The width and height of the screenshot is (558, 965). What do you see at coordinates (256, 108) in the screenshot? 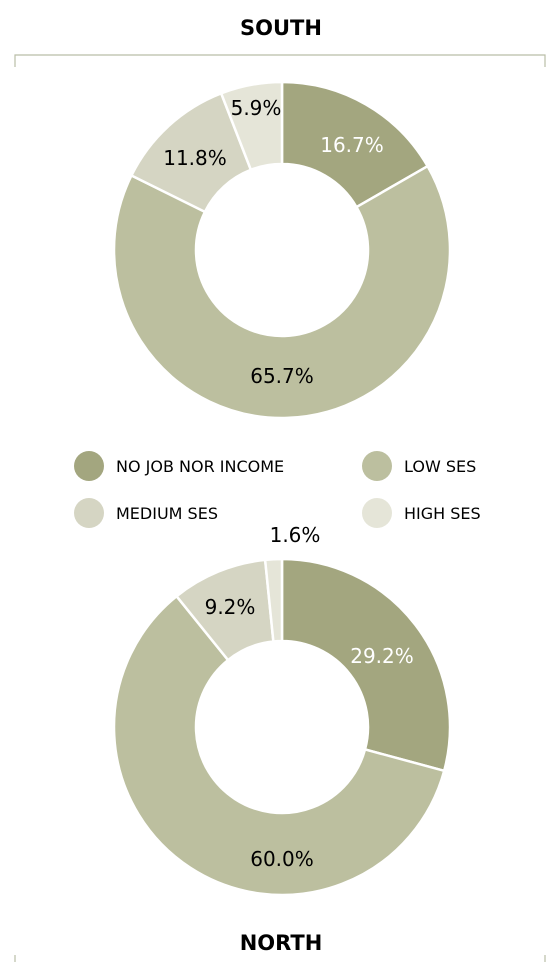
I see `label-south-high-ses: 5.9%` at bounding box center [256, 108].